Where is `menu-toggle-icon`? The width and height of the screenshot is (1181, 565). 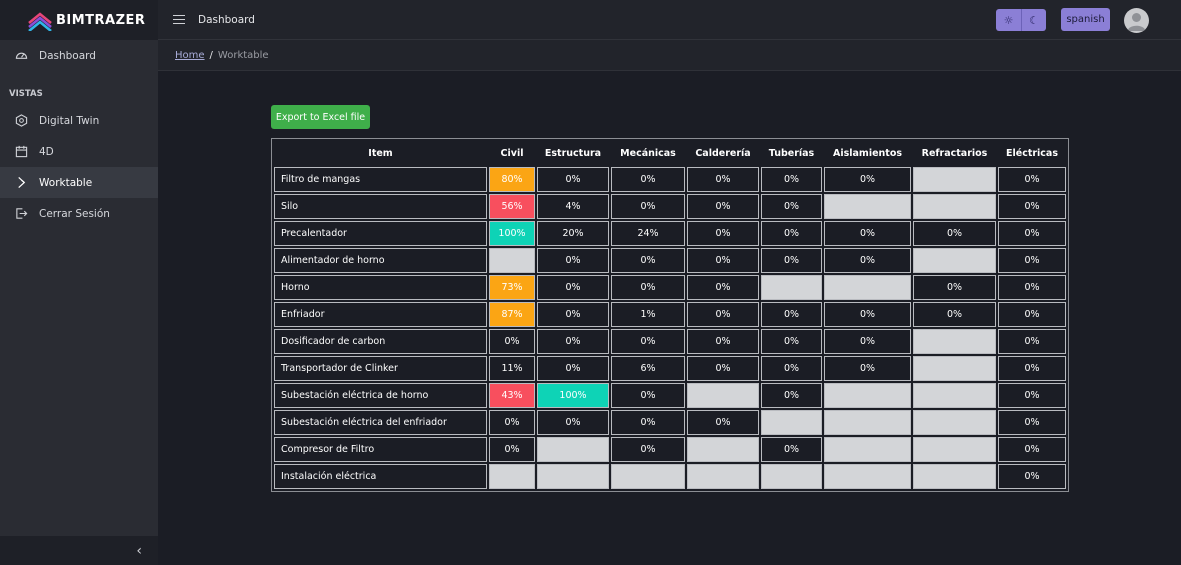
menu-toggle-icon is located at coordinates (179, 19).